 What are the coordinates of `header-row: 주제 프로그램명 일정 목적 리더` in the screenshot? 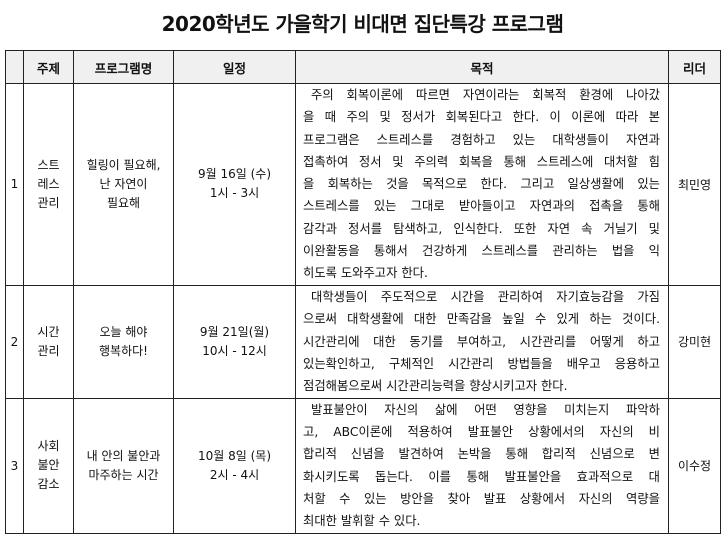 It's located at (363, 67).